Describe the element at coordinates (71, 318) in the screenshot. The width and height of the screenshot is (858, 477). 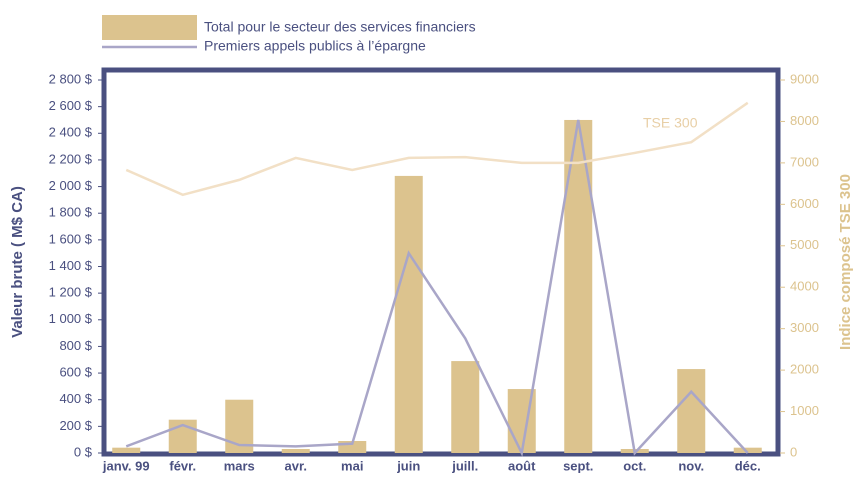
I see `y-tick-label: 1 000 $` at that location.